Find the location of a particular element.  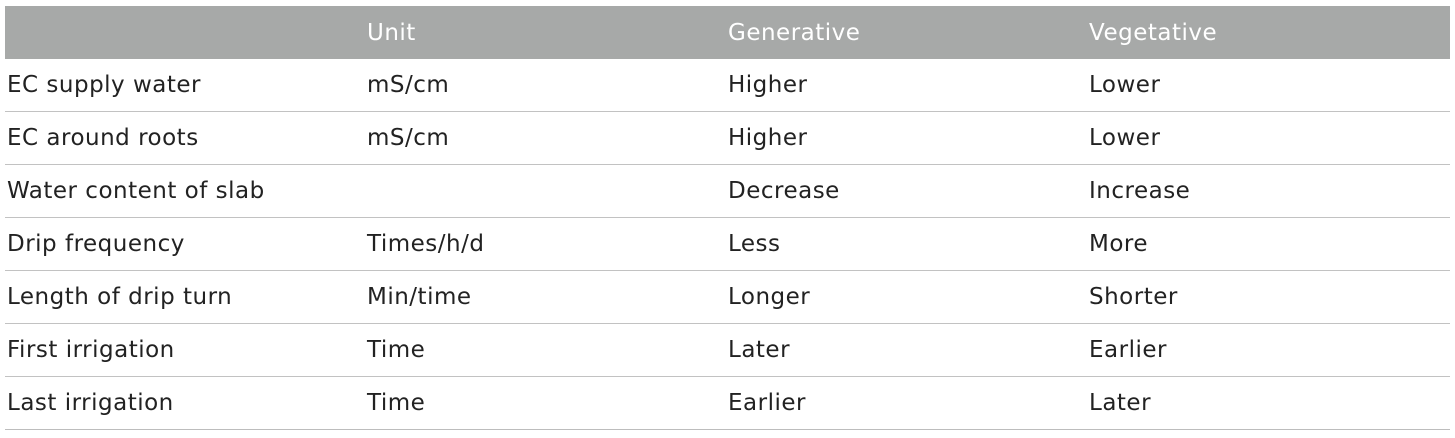

table-row: Last irrigation Time Earlier Later is located at coordinates (727, 403).